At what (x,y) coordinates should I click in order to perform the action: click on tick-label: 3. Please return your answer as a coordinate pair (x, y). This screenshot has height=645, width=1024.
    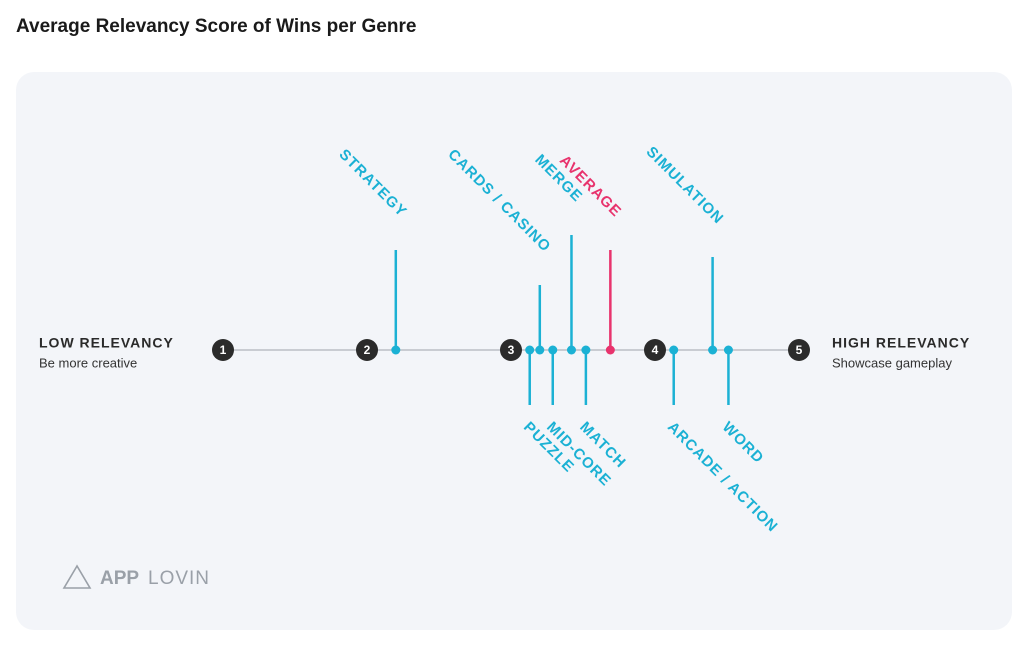
    Looking at the image, I should click on (511, 350).